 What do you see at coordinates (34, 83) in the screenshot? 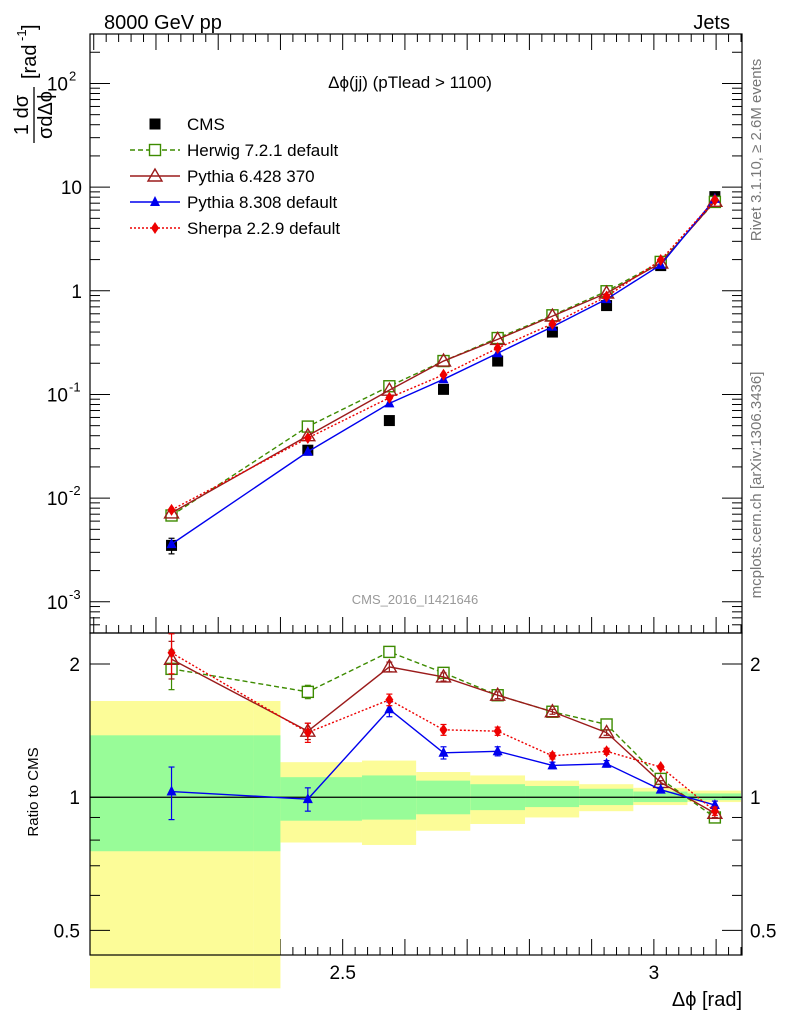
I see `main-y-axis-label: 1 dσ σdΔϕ [rad -1 ]` at bounding box center [34, 83].